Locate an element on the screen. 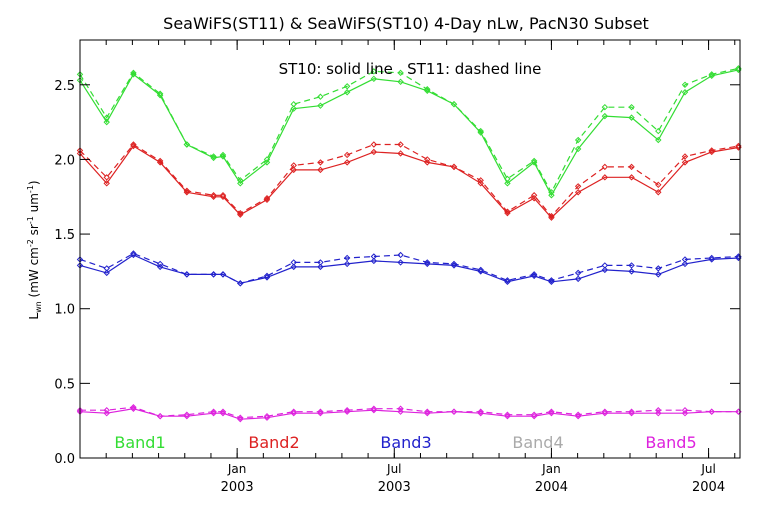 This screenshot has height=512, width=768. y-axis-label-units: (mW cm is located at coordinates (34, 272).